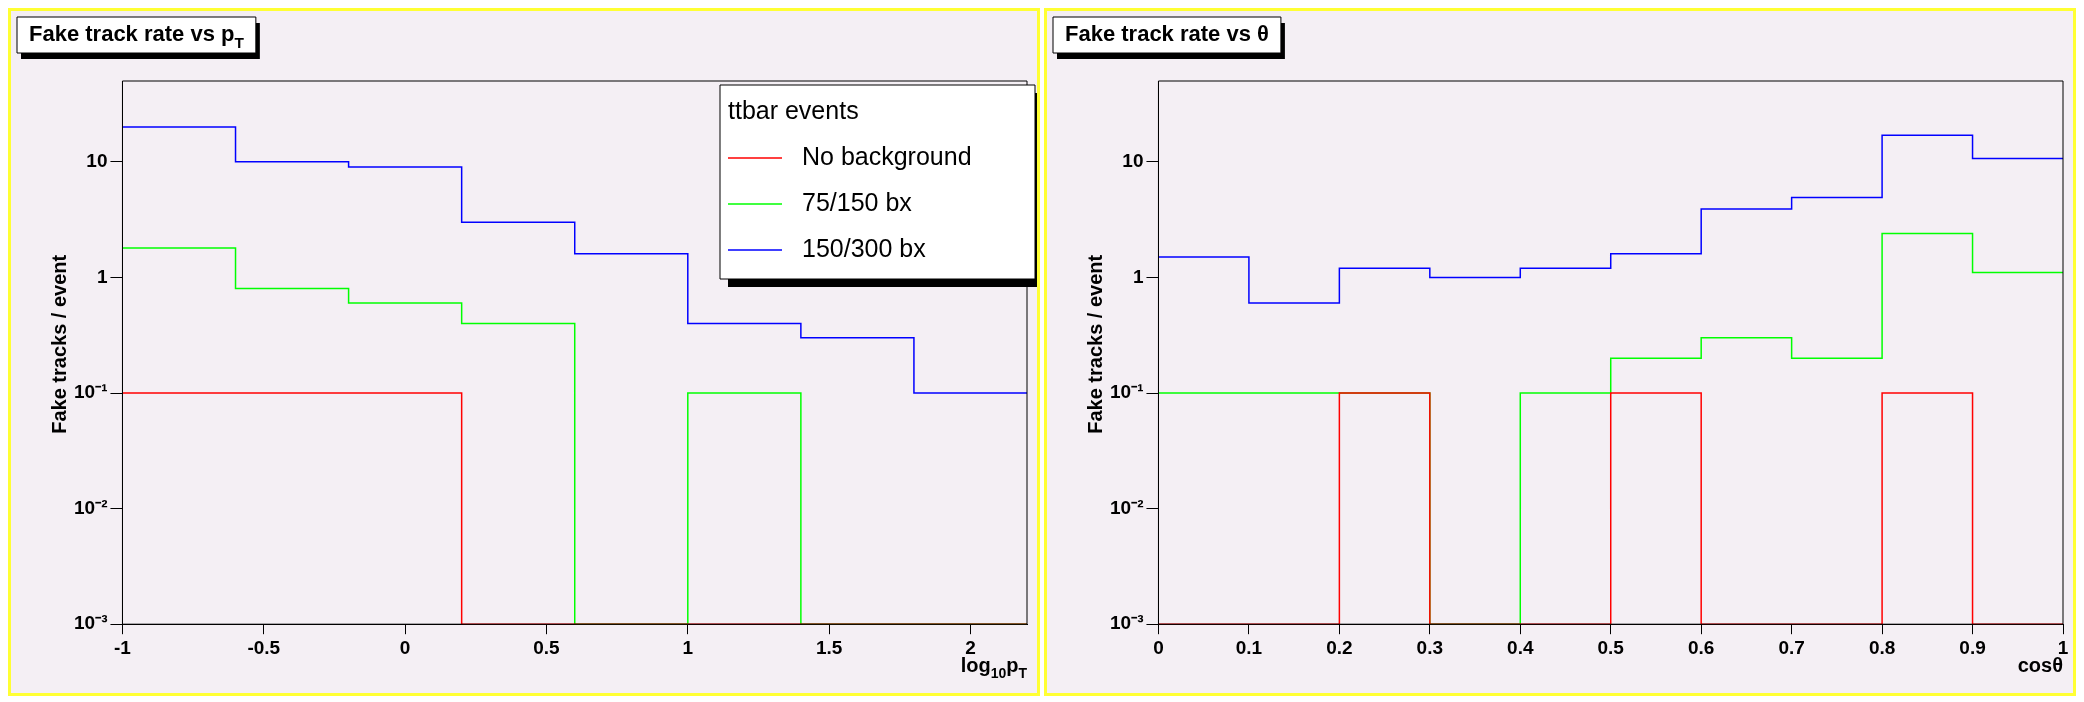  I want to click on x-tick-label: 0.1, so click(1249, 647).